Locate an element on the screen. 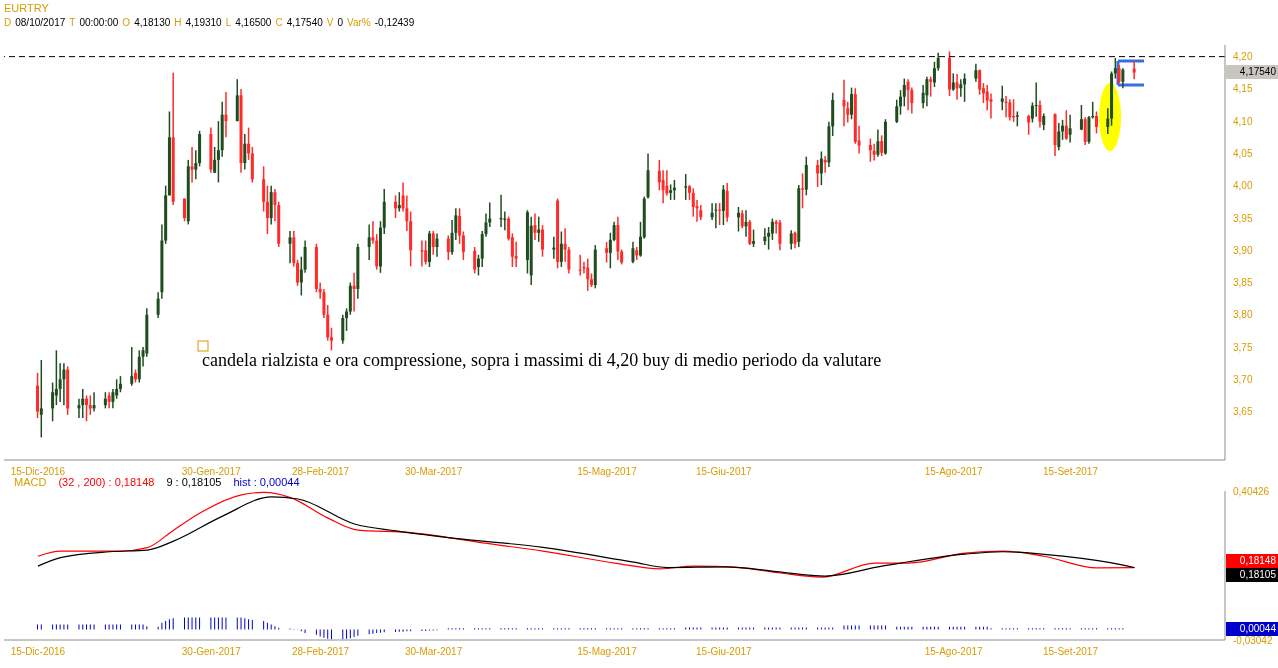 Image resolution: width=1278 pixels, height=668 pixels. chart-title: MACD is located at coordinates (30, 482).